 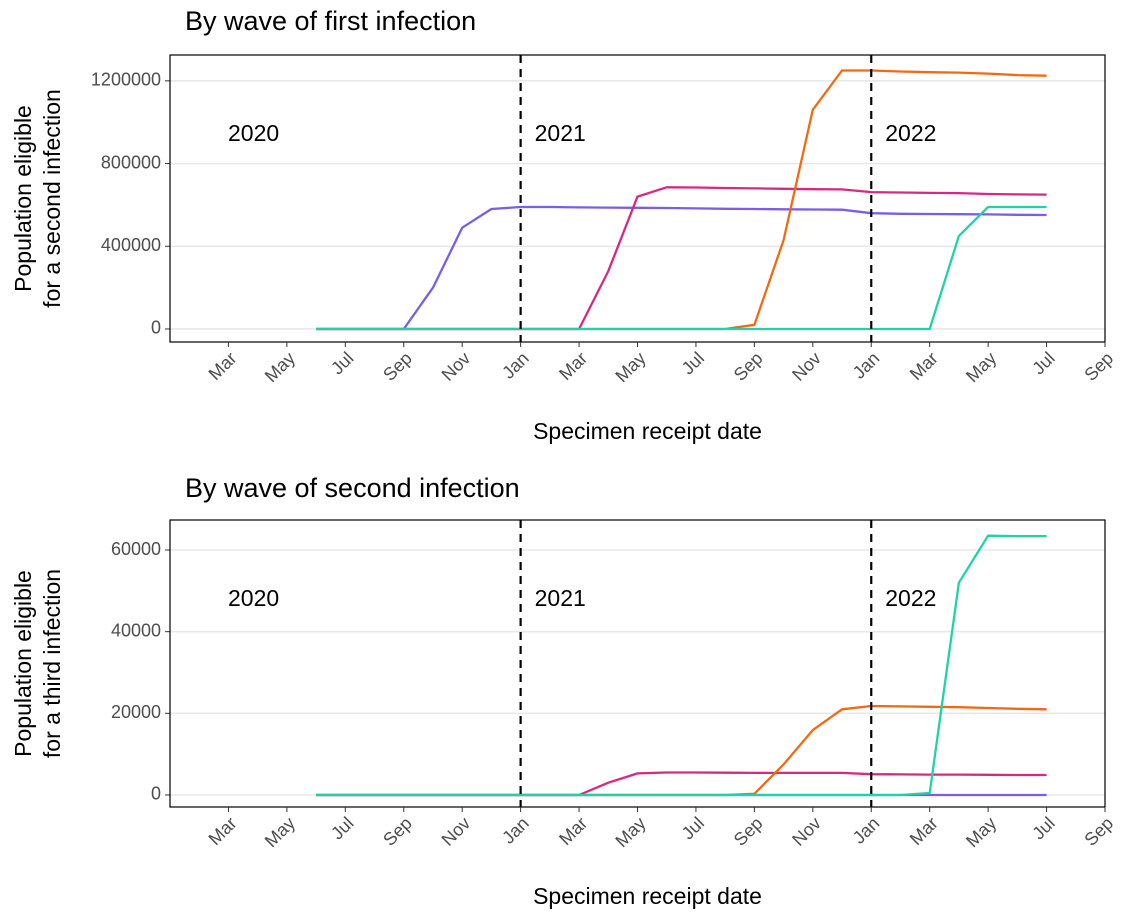 What do you see at coordinates (330, 21) in the screenshot?
I see `panel-title: By wave of first infection` at bounding box center [330, 21].